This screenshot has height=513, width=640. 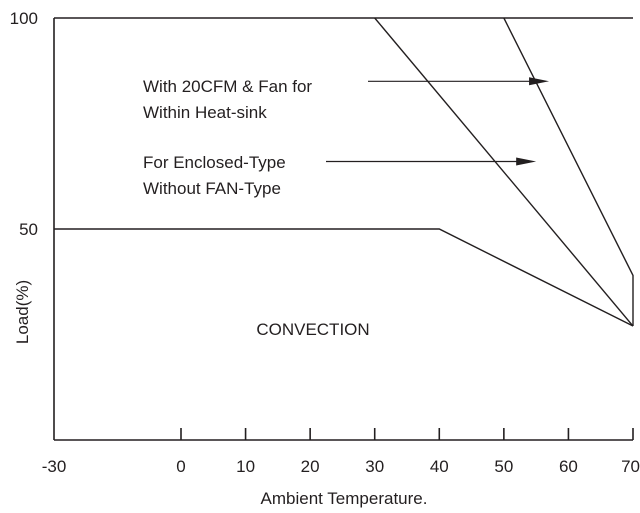 I want to click on x-tick-label: 50, so click(x=503, y=466).